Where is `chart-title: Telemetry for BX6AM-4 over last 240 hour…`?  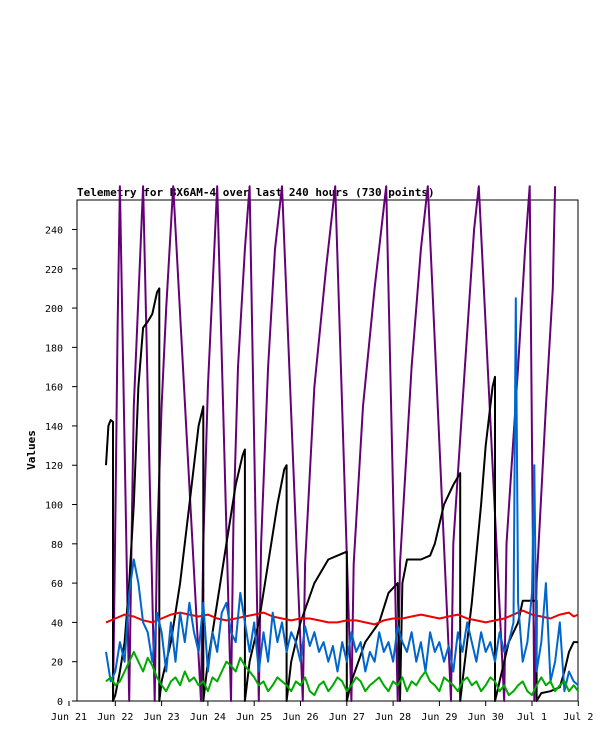
chart-title: Telemetry for BX6AM-4 over last 240 hour… is located at coordinates (256, 192).